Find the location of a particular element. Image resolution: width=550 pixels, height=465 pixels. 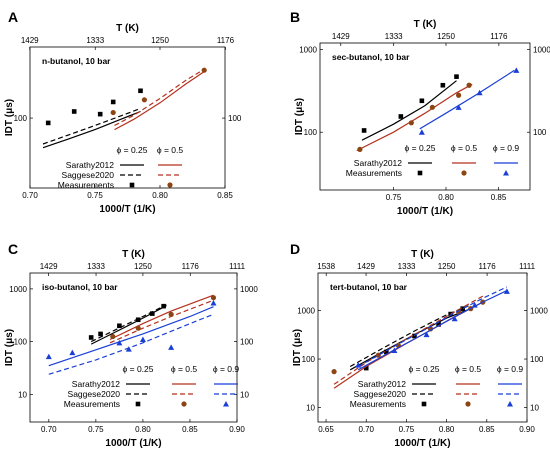

fuel-annotation: tert-butanol, 10 bar is located at coordinates (369, 287).